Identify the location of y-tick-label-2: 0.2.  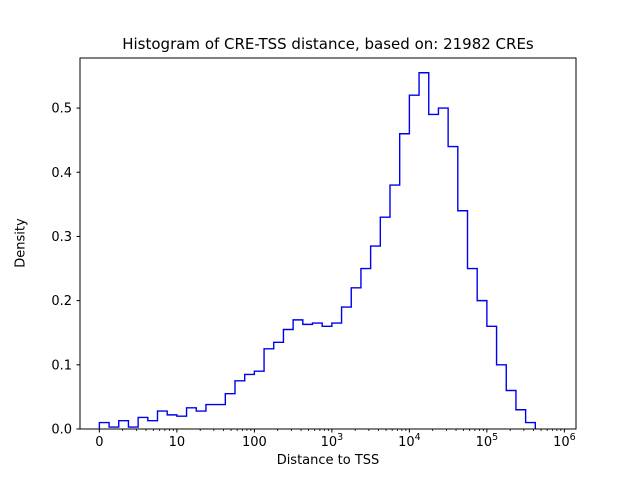
(61, 301).